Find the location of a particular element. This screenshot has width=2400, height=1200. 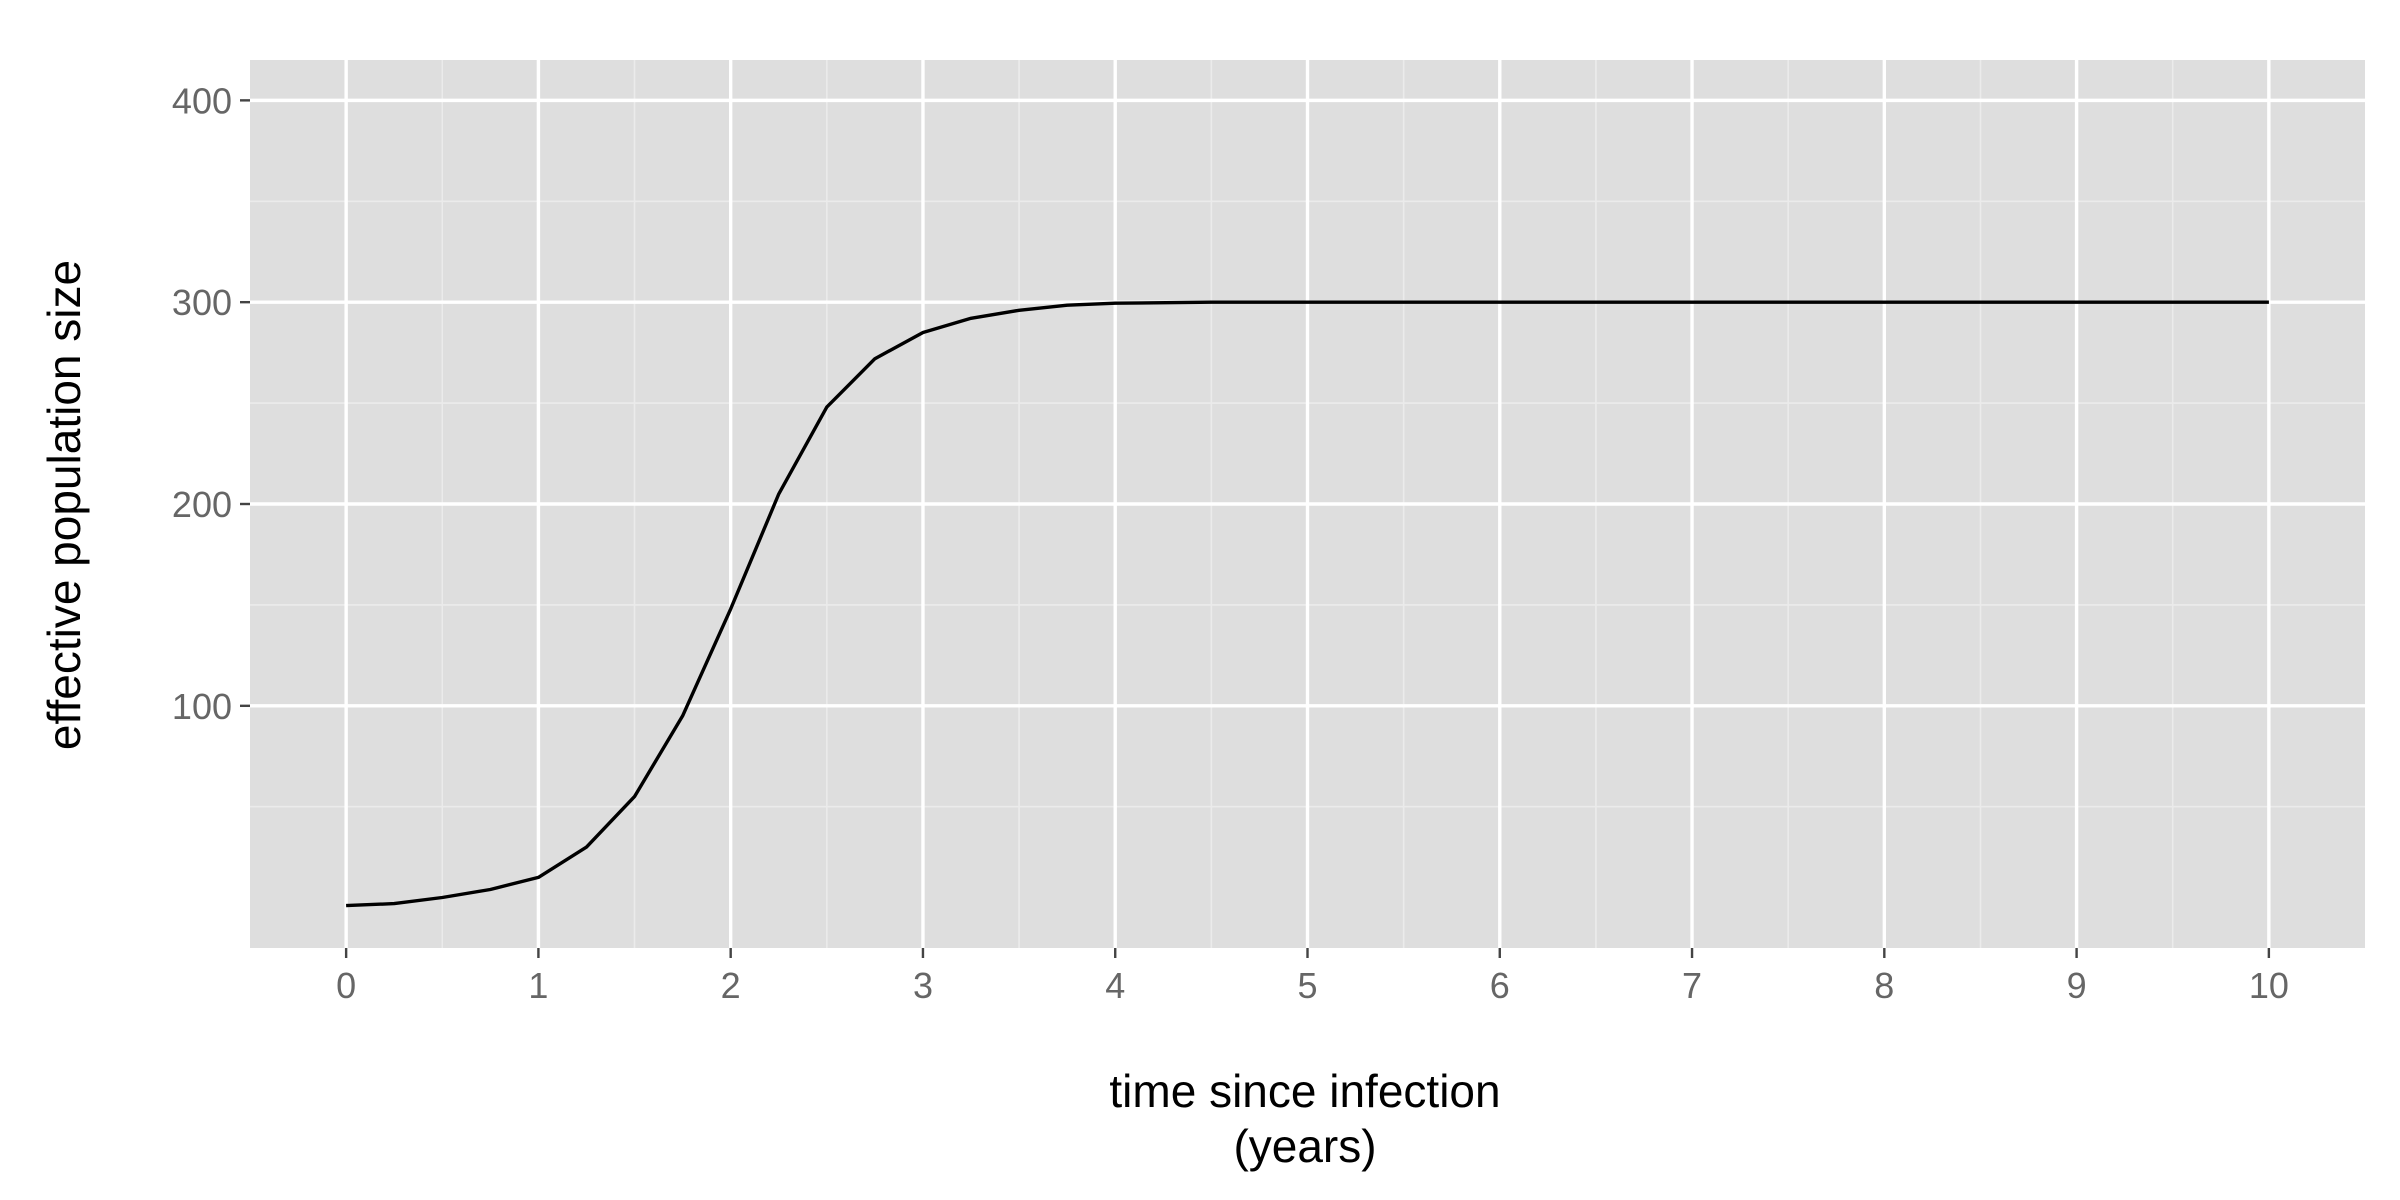

y-tick-label: 300 is located at coordinates (202, 302).